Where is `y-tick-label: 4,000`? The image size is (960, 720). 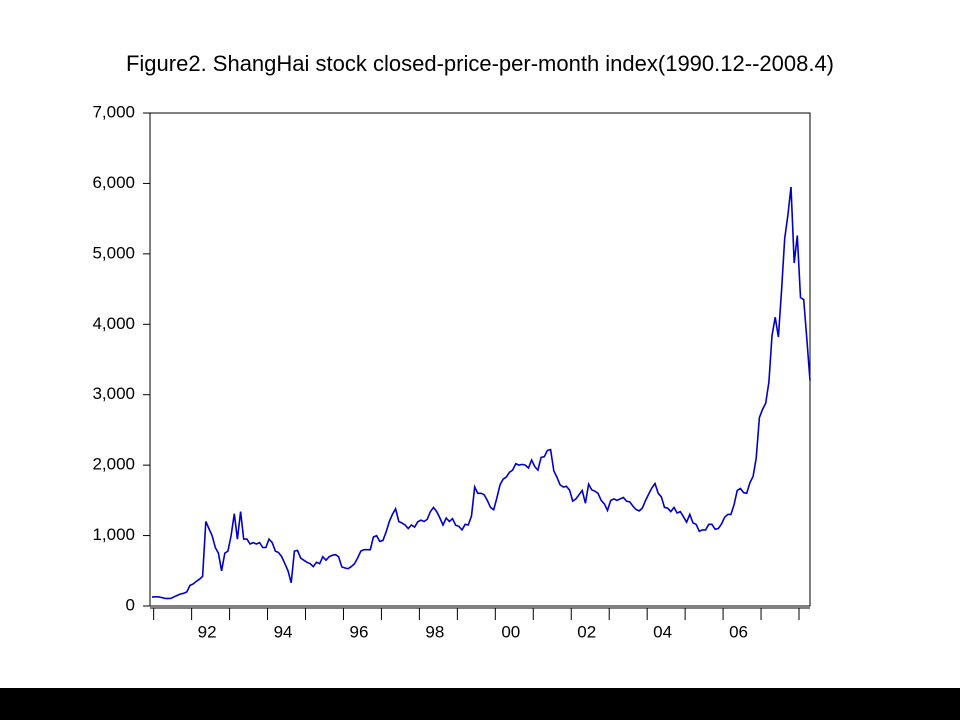
y-tick-label: 4,000 is located at coordinates (113, 323).